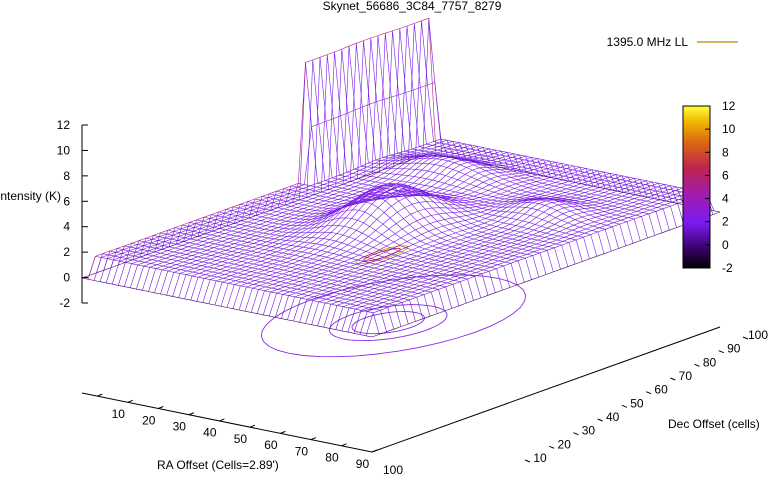  What do you see at coordinates (729, 129) in the screenshot?
I see `colorbar-tick-label: 10` at bounding box center [729, 129].